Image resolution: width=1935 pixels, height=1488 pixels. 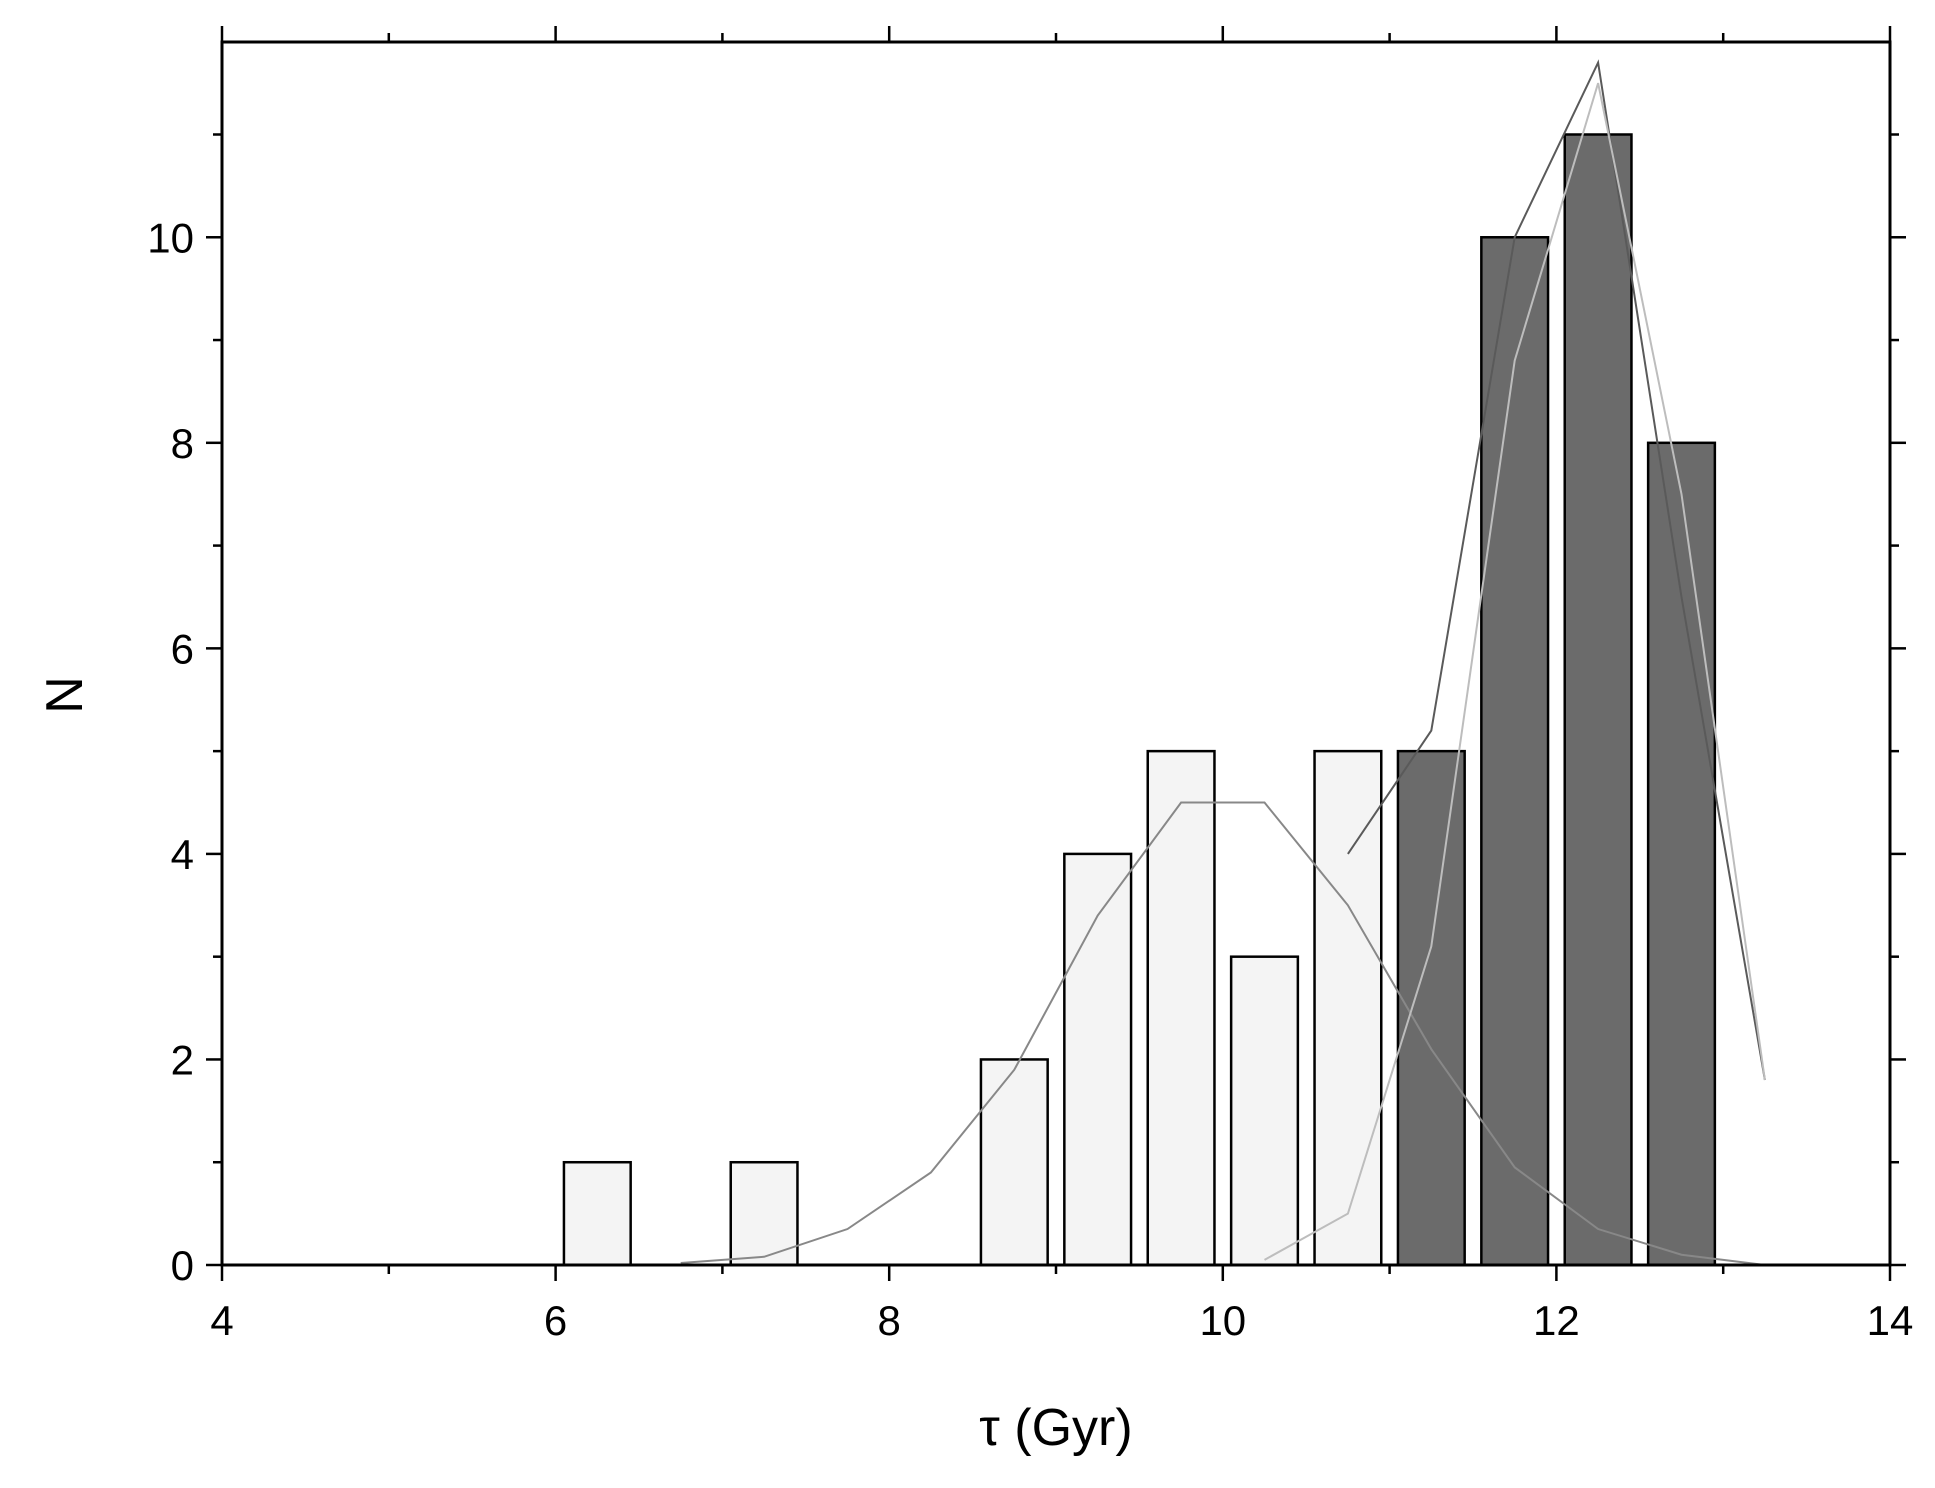 What do you see at coordinates (1055, 1428) in the screenshot?
I see `x-axis-title: τ (Gyr)` at bounding box center [1055, 1428].